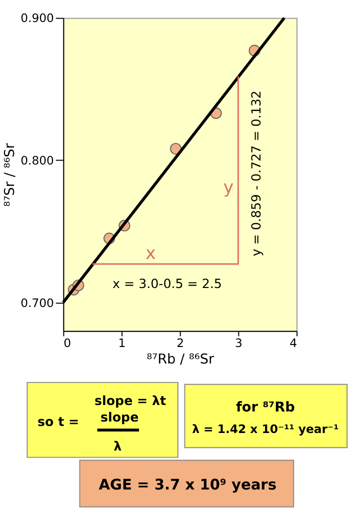 The height and width of the screenshot is (510, 350). Describe the element at coordinates (265, 429) in the screenshot. I see `text: λ = 1.42 x 10⁻¹¹ year⁻¹` at that location.